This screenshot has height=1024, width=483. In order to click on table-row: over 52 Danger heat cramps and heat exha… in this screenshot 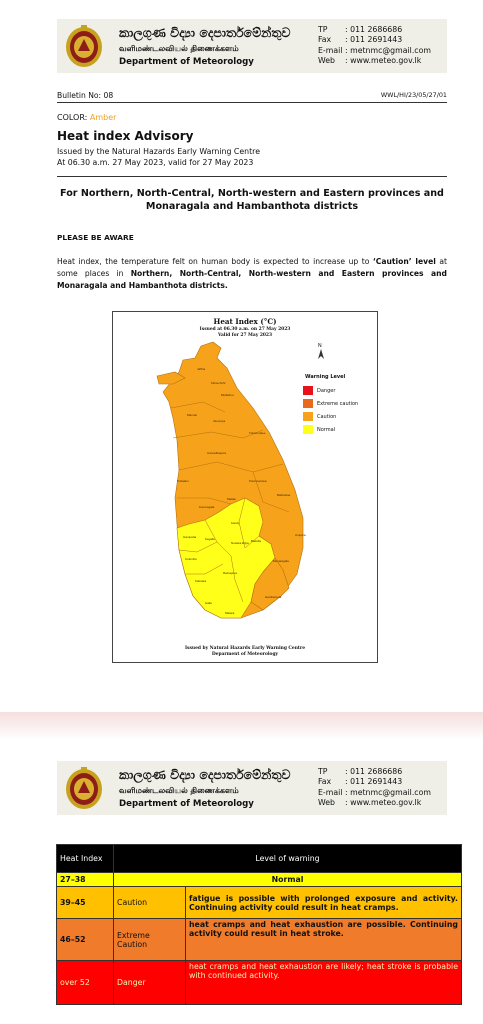, I will do `click(259, 982)`.